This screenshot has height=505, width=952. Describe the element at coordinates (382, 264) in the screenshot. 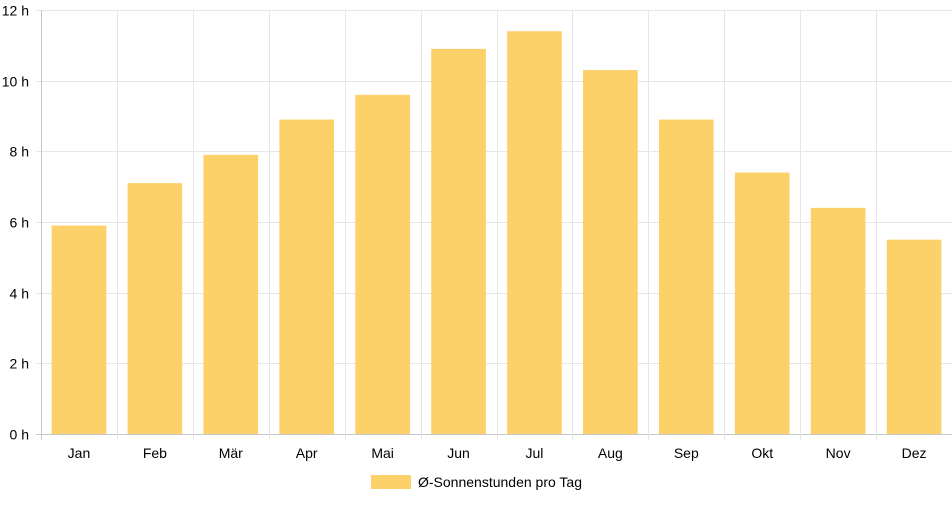

I see `bar-mai` at that location.